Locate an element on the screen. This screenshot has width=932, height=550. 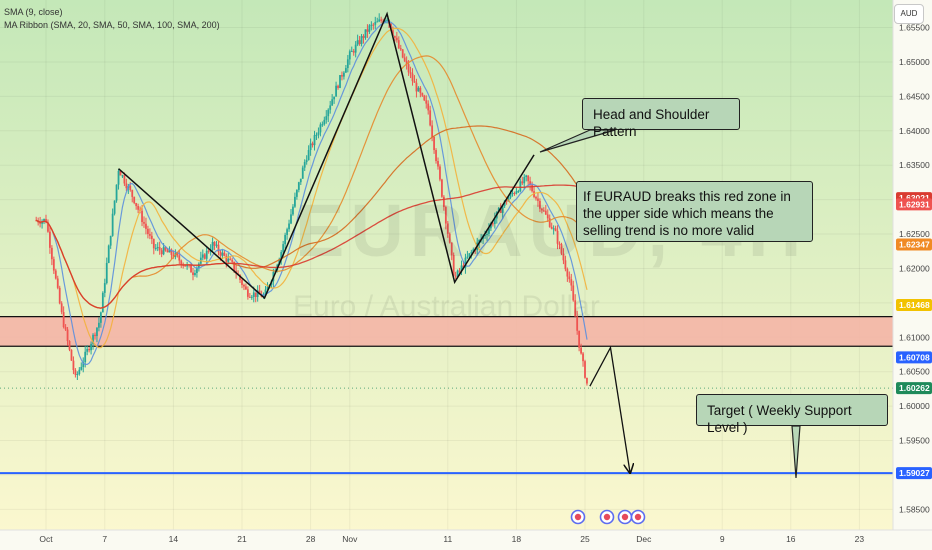
currency-badge: AUD is located at coordinates (909, 14).